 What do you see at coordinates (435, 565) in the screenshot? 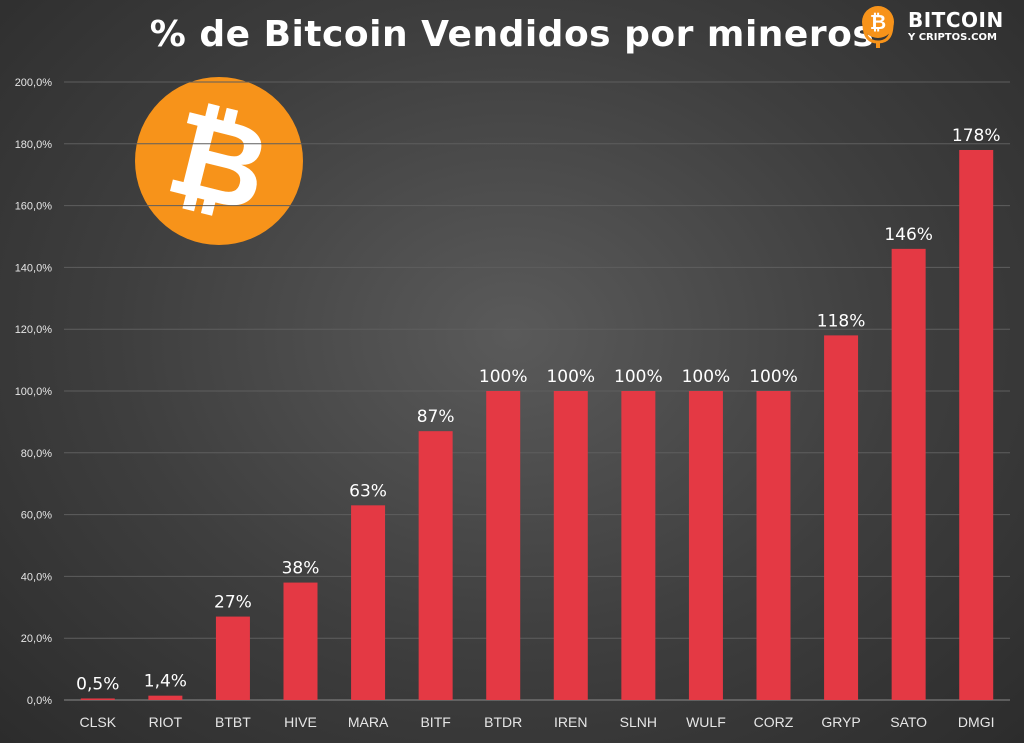
I see `bar-bitf` at bounding box center [435, 565].